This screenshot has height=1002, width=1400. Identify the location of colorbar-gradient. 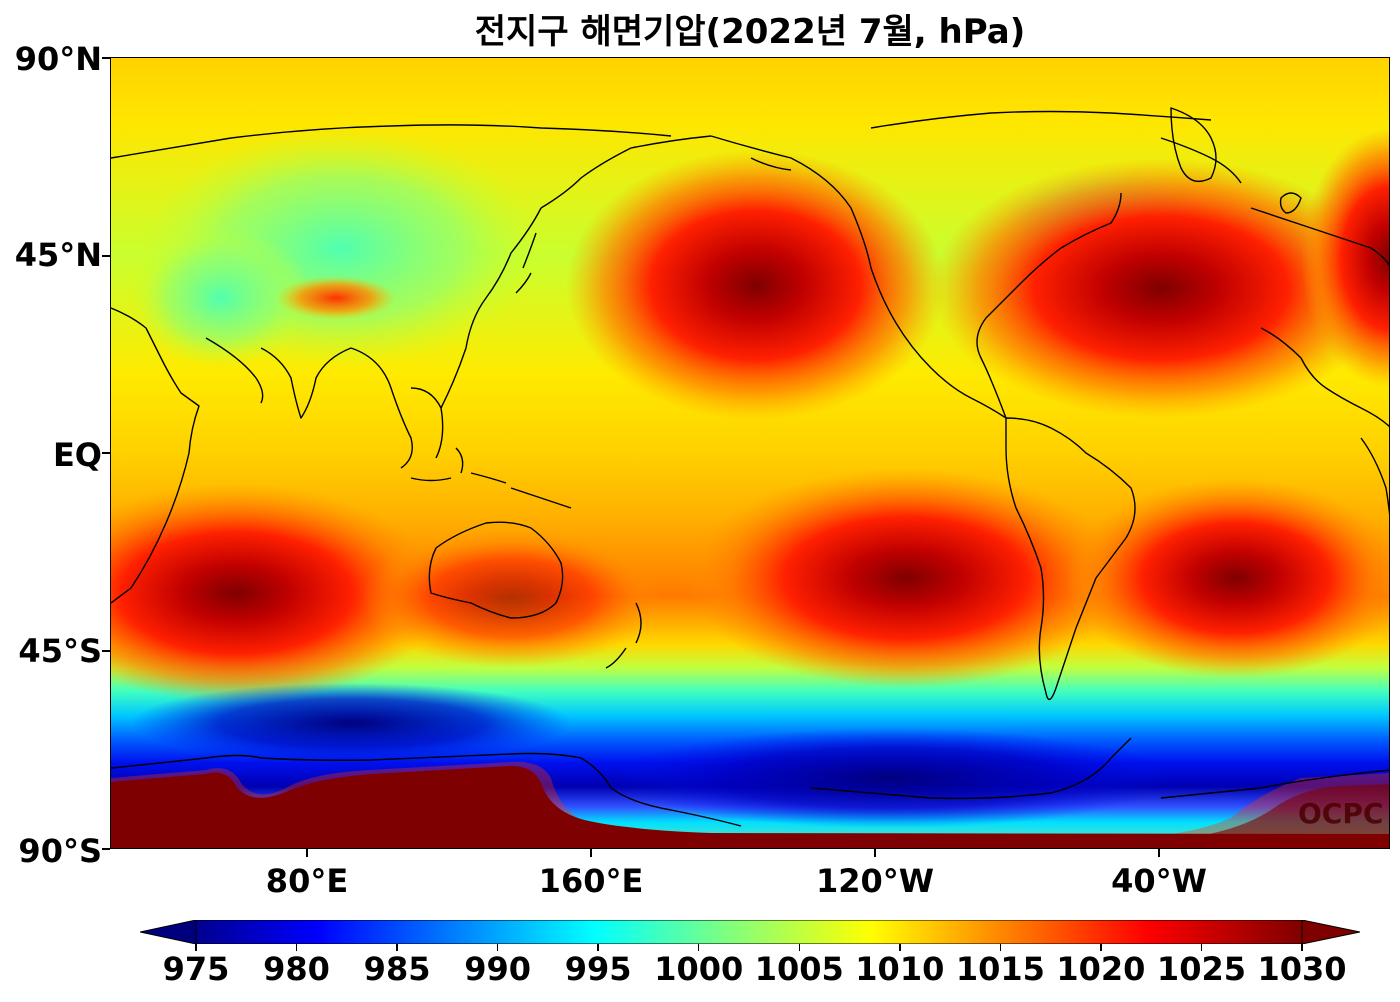
(749, 932).